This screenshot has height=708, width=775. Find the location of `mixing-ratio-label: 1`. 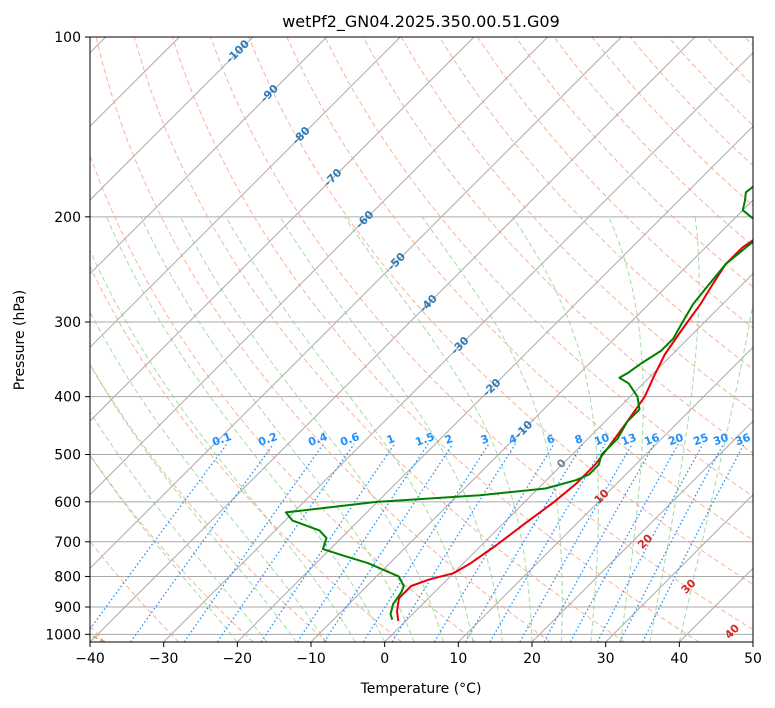

mixing-ratio-label: 1 is located at coordinates (391, 439).